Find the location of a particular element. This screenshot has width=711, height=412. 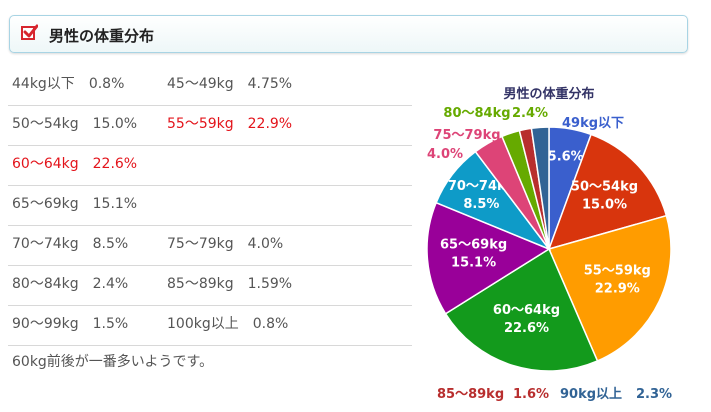

slice-value-label: 15.0% is located at coordinates (604, 205).